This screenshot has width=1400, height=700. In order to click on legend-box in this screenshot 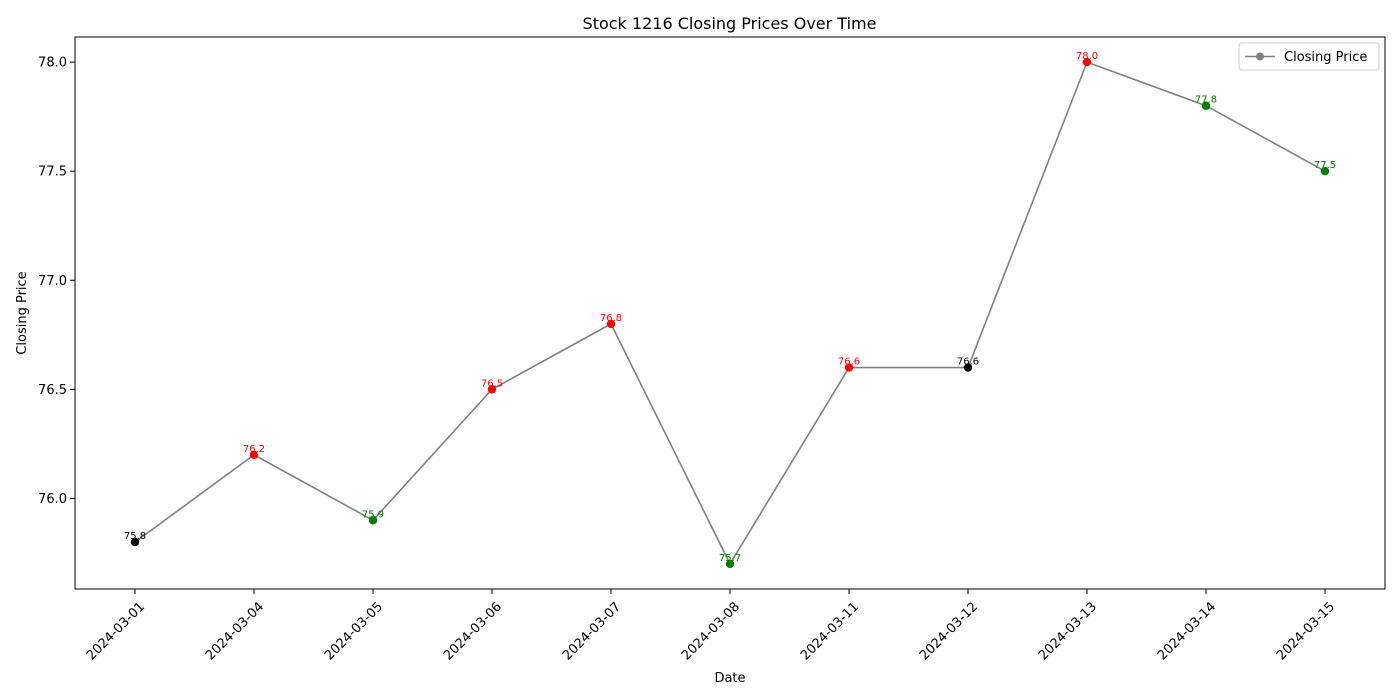, I will do `click(1309, 56)`.